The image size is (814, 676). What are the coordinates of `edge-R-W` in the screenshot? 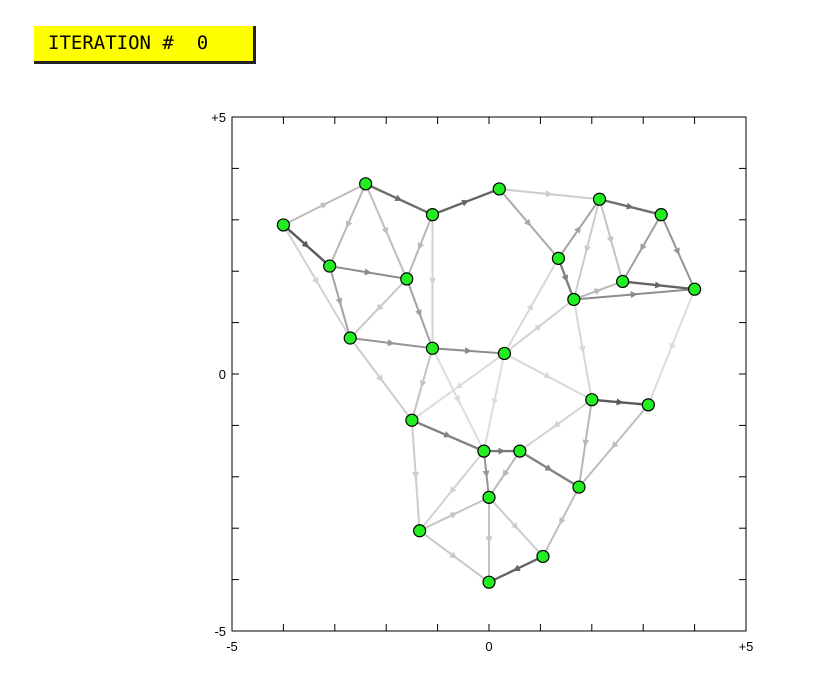 It's located at (415, 475).